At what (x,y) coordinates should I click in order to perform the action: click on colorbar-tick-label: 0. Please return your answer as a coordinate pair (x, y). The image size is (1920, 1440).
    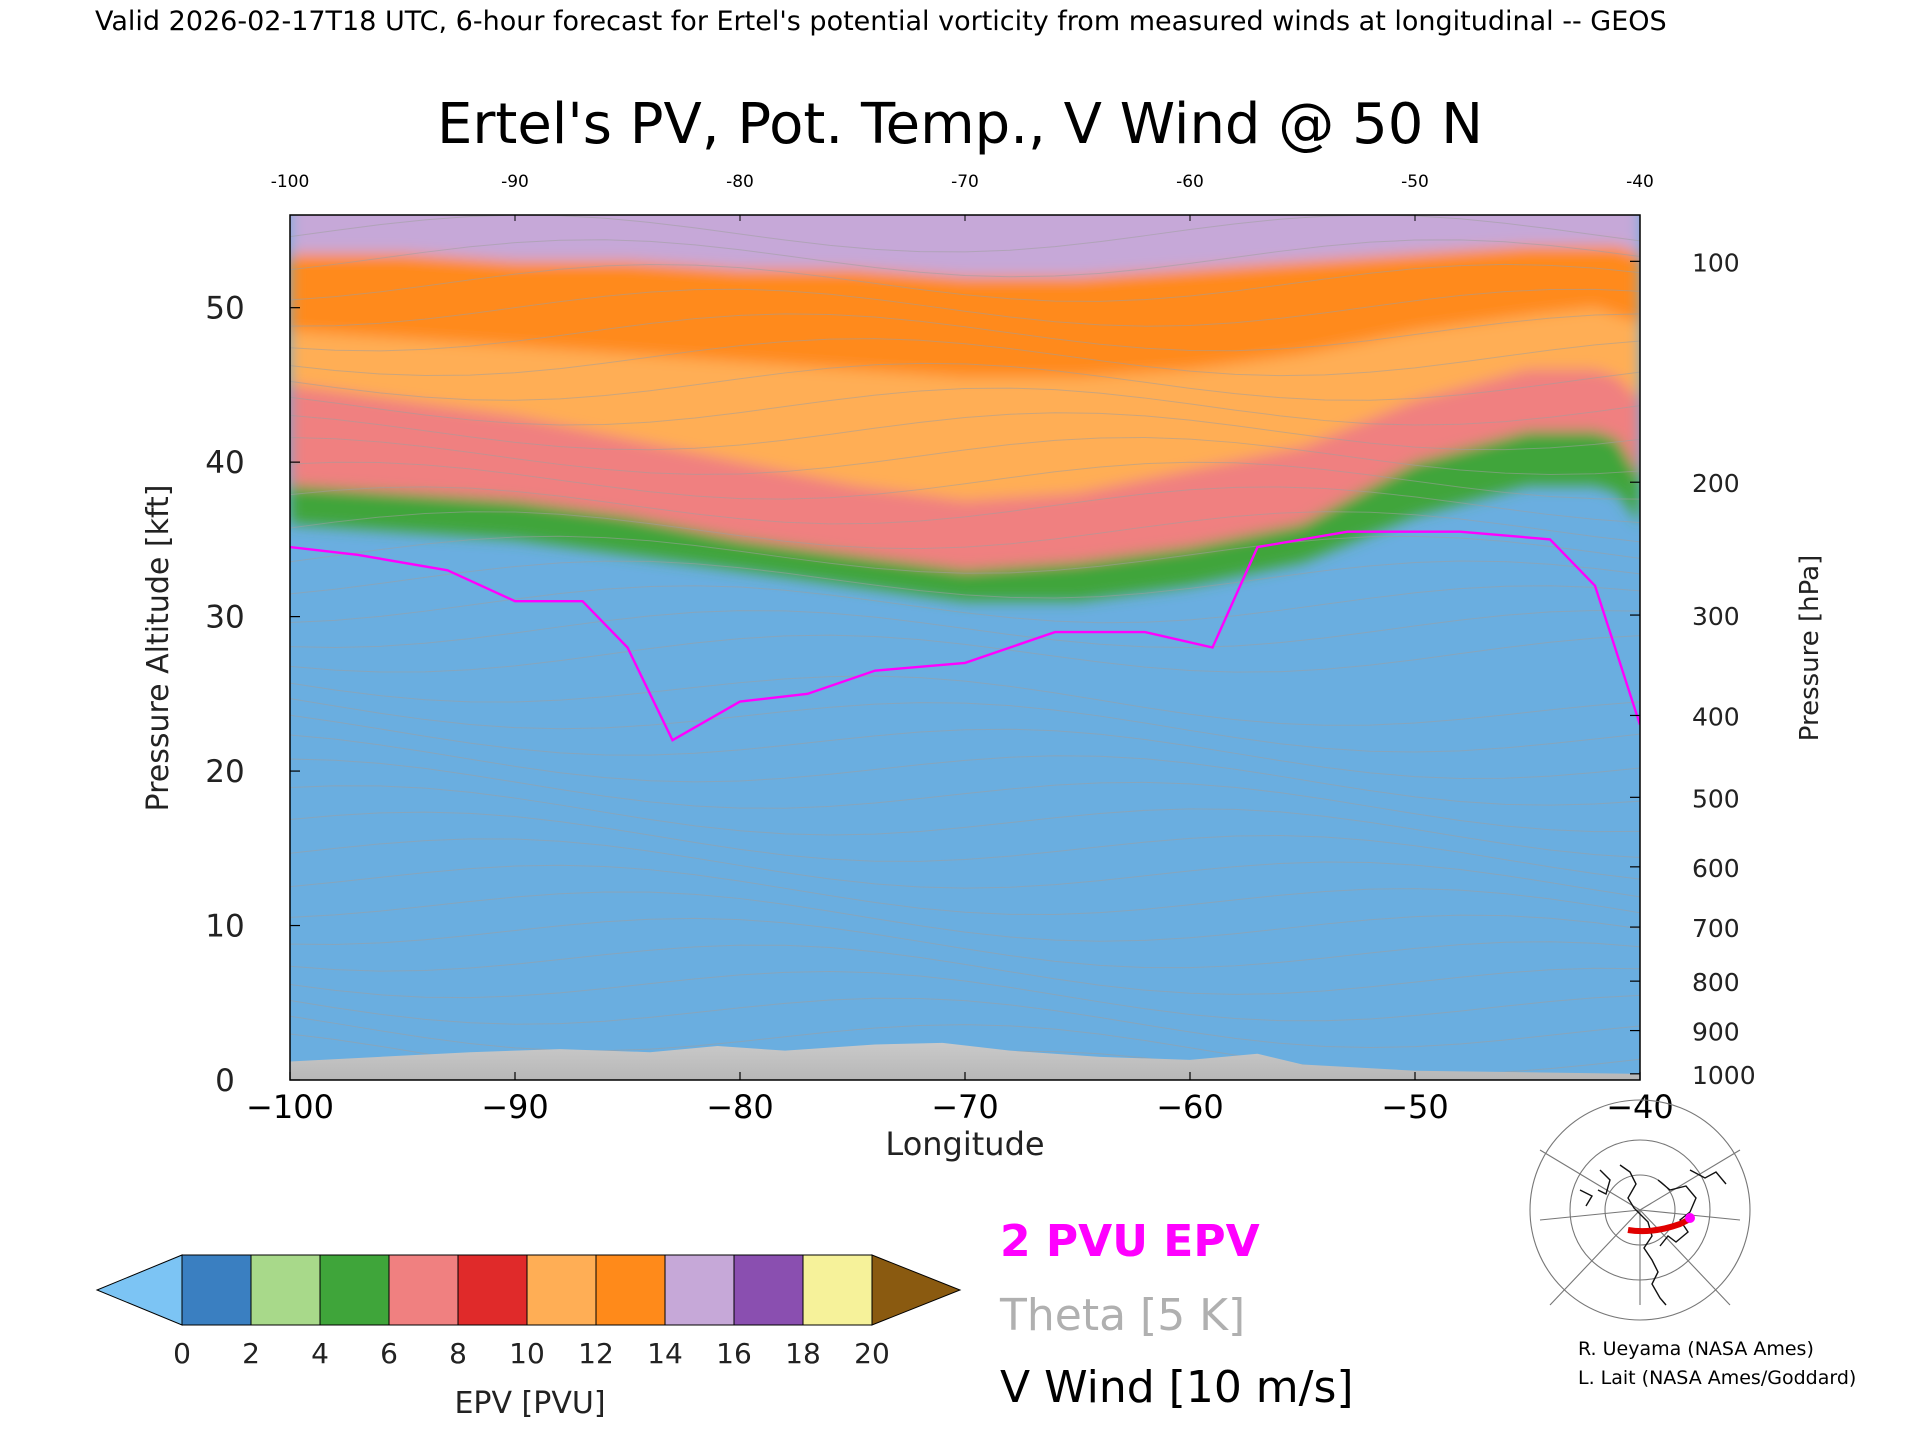
    Looking at the image, I should click on (182, 1353).